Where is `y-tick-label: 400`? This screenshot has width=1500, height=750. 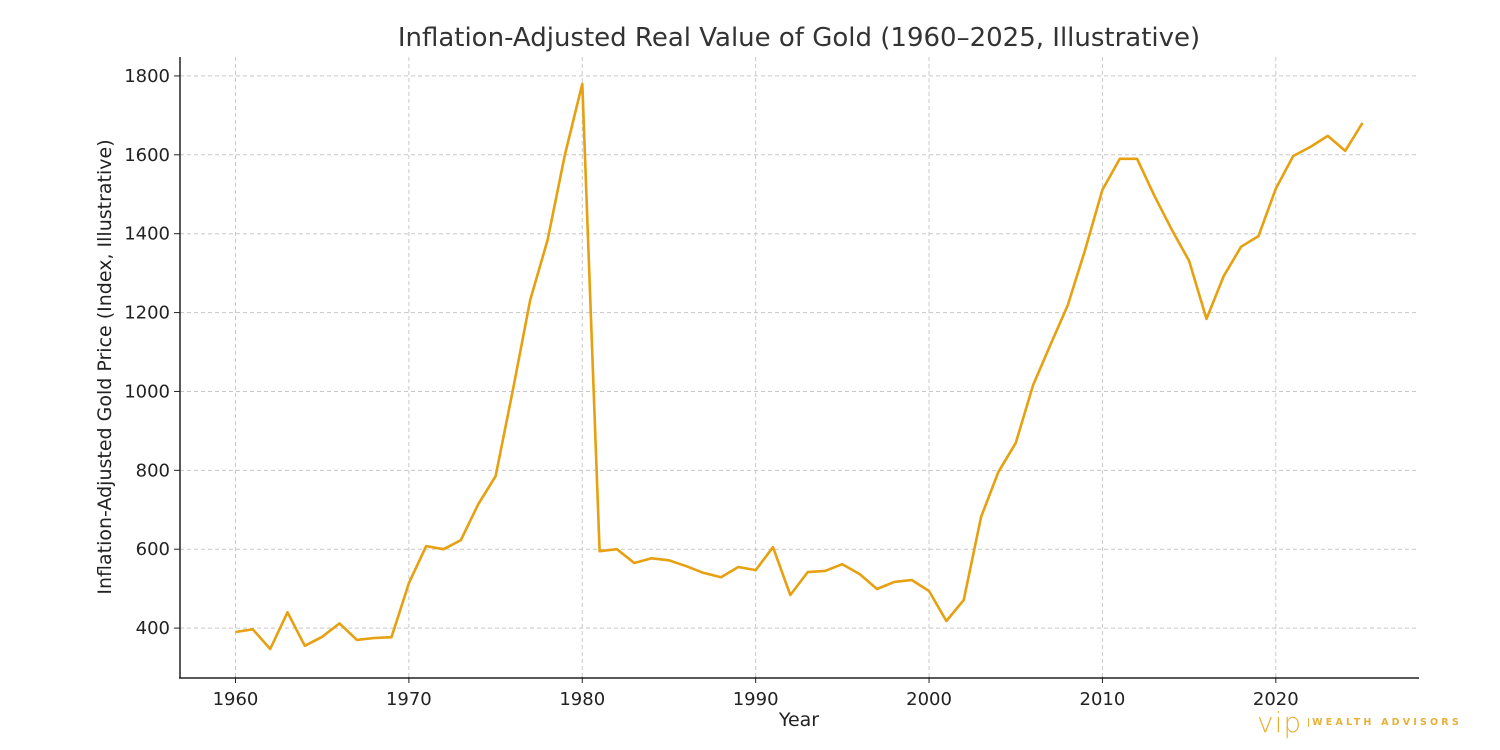 y-tick-label: 400 is located at coordinates (153, 628).